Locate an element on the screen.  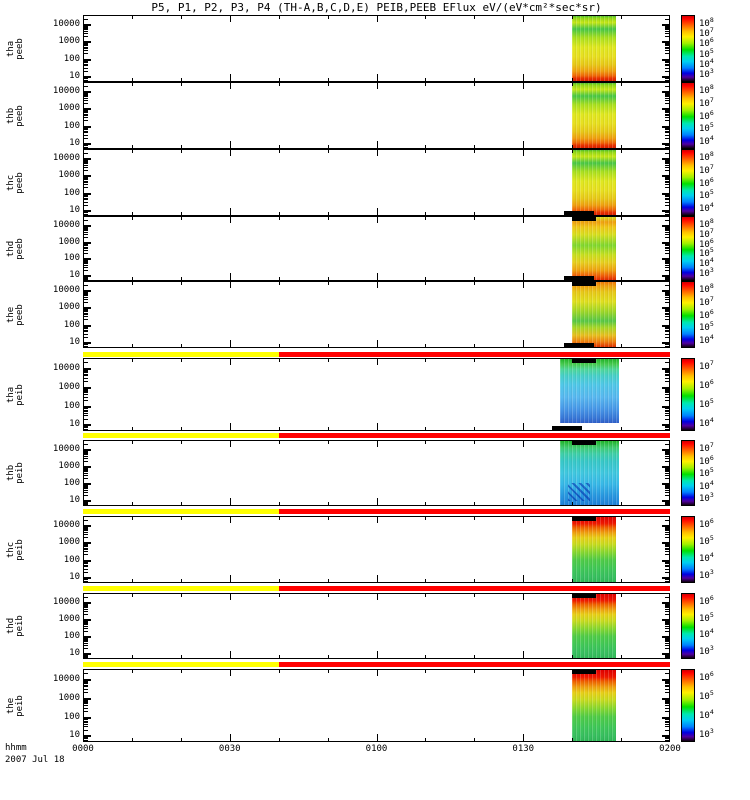
spectrogram-panel-thd-peib is located at coordinates (376, 626).